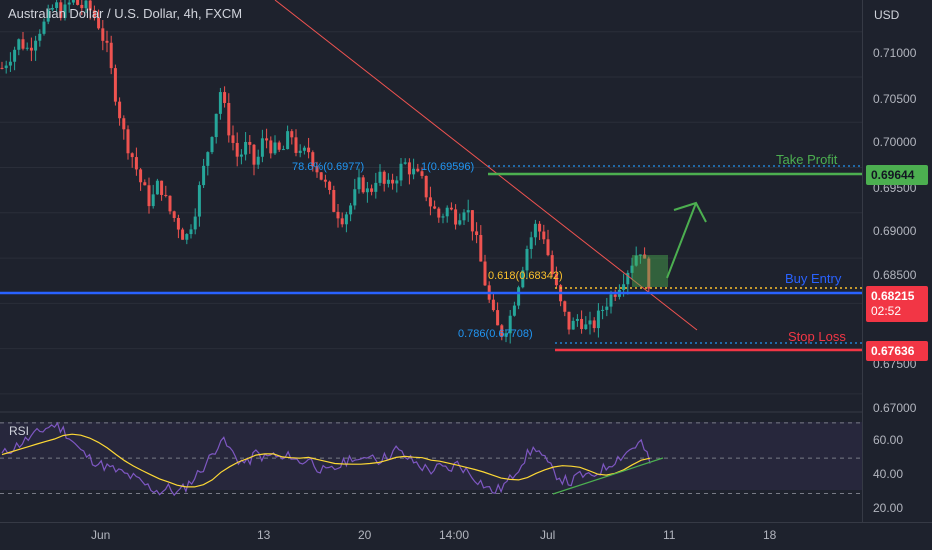 The height and width of the screenshot is (550, 932). I want to click on time-tick: Jun, so click(101, 535).